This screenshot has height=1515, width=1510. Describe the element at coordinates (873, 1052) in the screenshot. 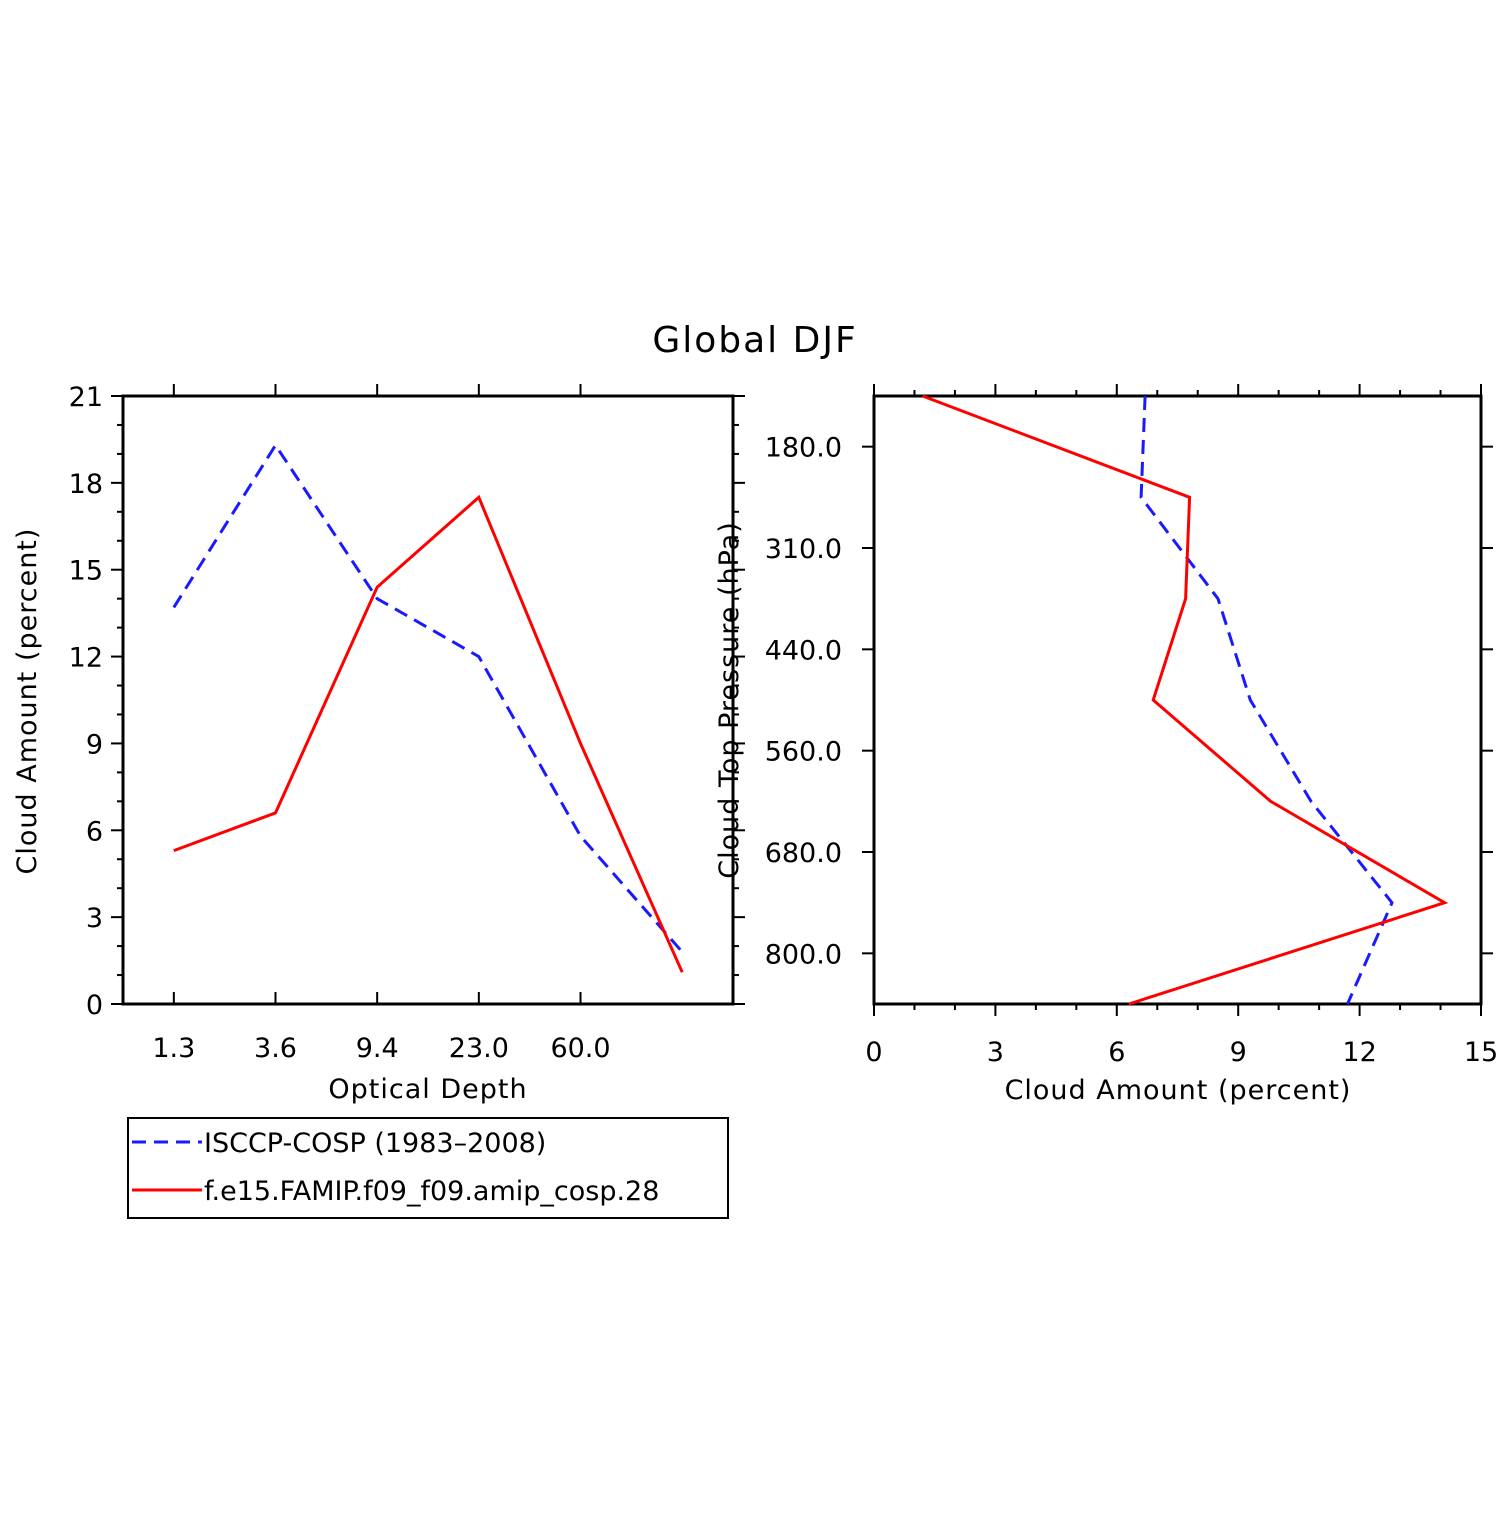

I see `right-x-tick-label: 0` at that location.